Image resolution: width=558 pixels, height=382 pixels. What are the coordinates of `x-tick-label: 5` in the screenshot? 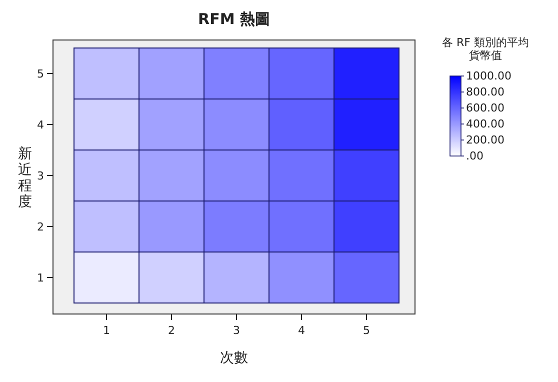 It's located at (366, 330).